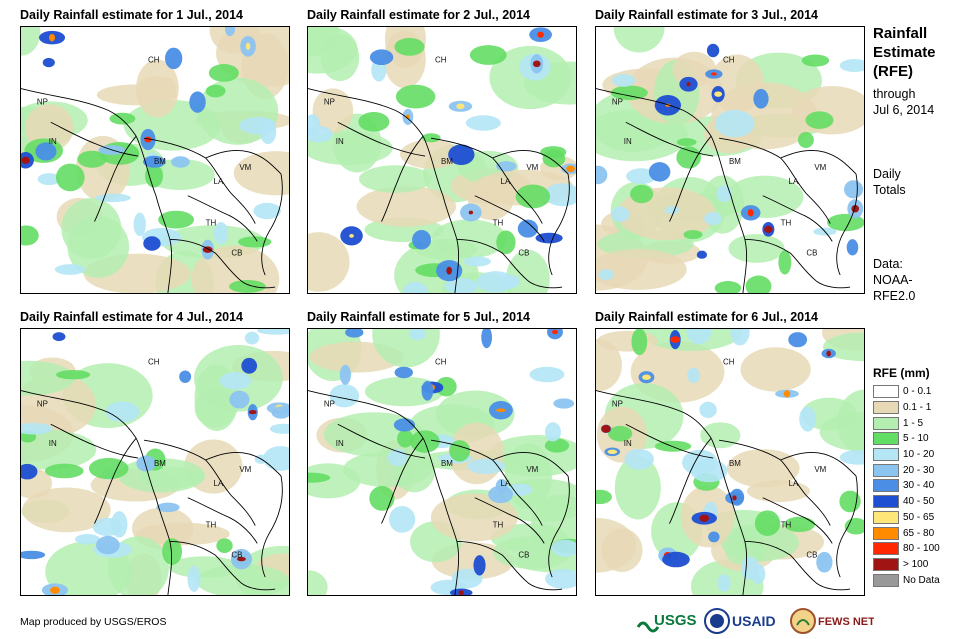 The height and width of the screenshot is (639, 967). What do you see at coordinates (707, 317) in the screenshot?
I see `panel-title: Daily Rainfall estimate for 6 Jul., 2014` at bounding box center [707, 317].